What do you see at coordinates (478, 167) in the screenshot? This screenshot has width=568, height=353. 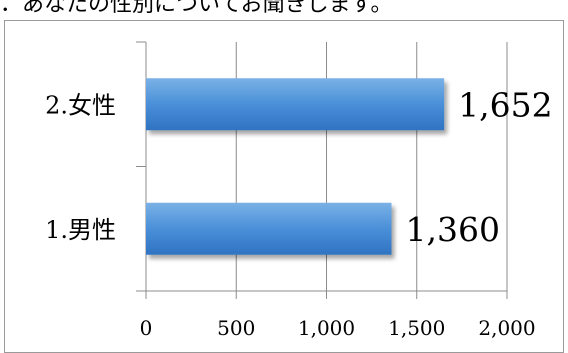 I see `data-labels: 1,360 1,652` at bounding box center [478, 167].